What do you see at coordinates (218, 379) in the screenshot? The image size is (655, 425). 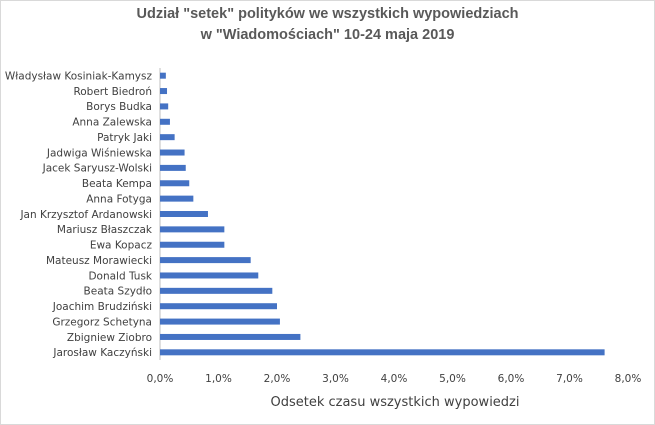 I see `x-tick-label: 1,0%` at bounding box center [218, 379].